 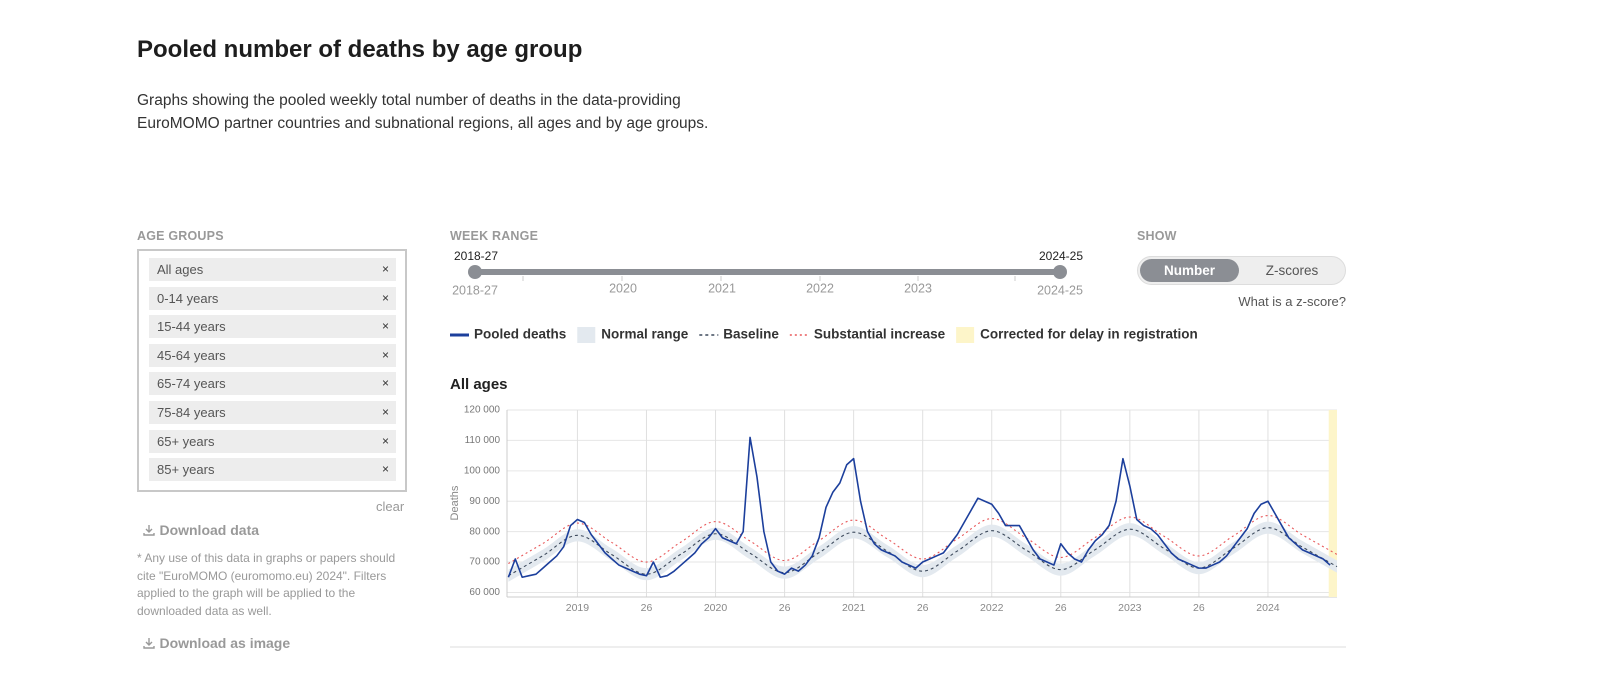 What do you see at coordinates (919, 507) in the screenshot?
I see `data-line` at bounding box center [919, 507].